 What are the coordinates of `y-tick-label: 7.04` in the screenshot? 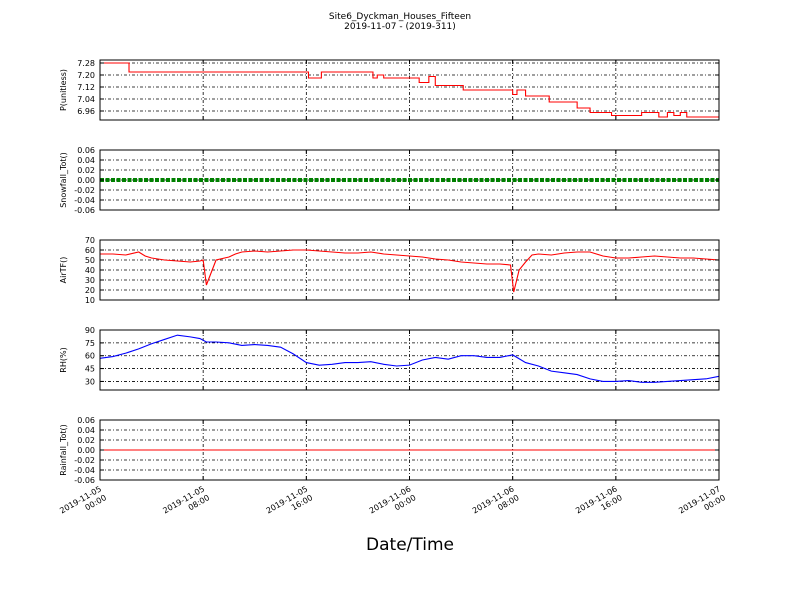 It's located at (86, 99).